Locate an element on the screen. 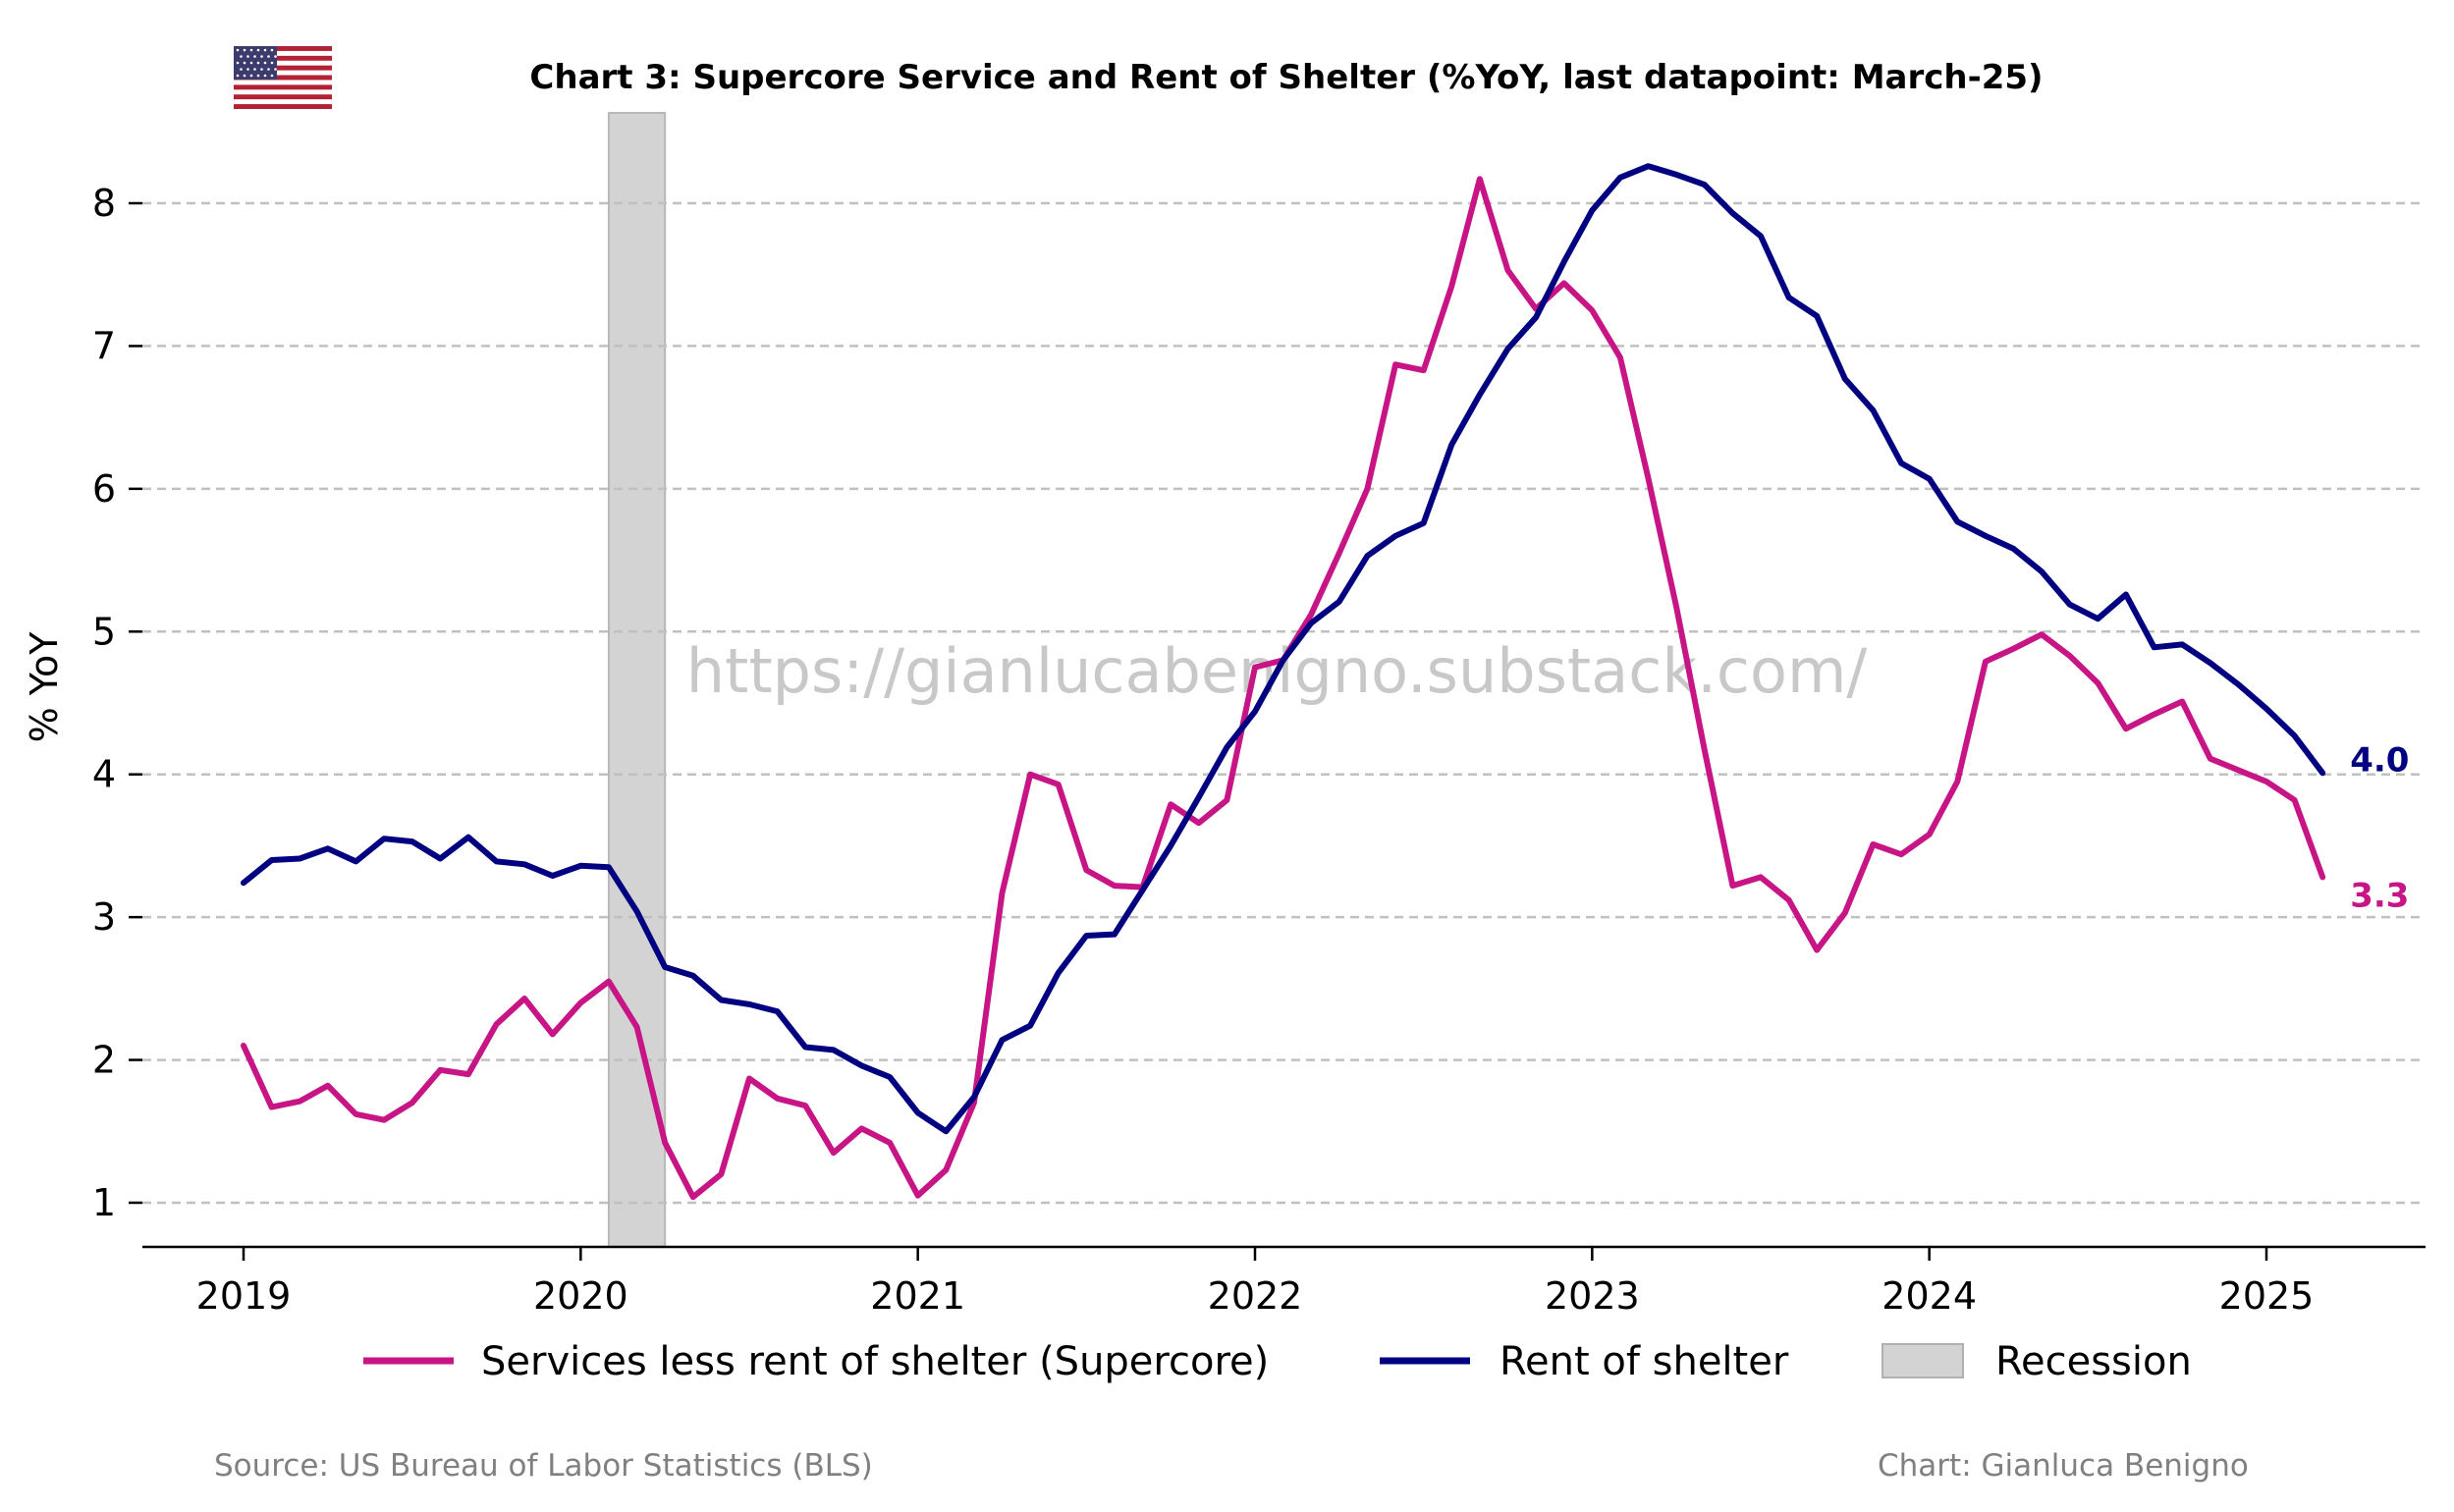 This screenshot has height=1512, width=2454. y-tick-label: 3 is located at coordinates (104, 917).